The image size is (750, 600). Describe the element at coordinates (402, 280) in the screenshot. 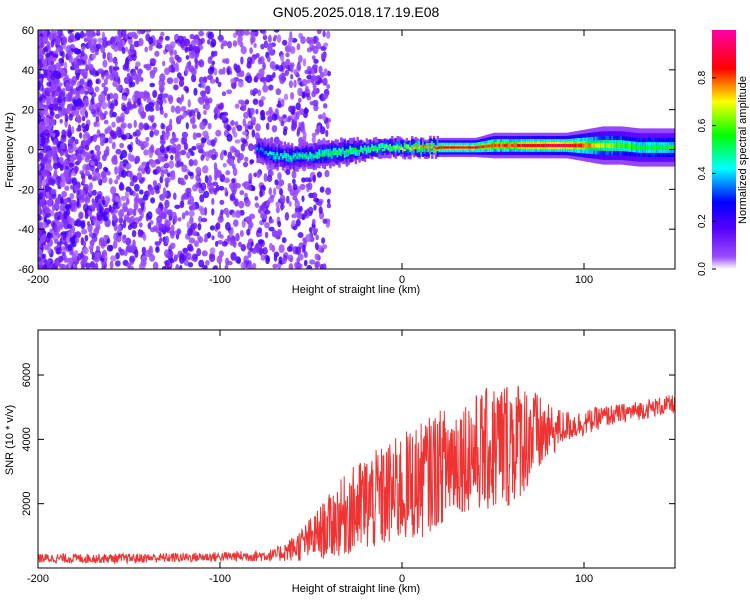

I see `x-tick-label: 0` at that location.